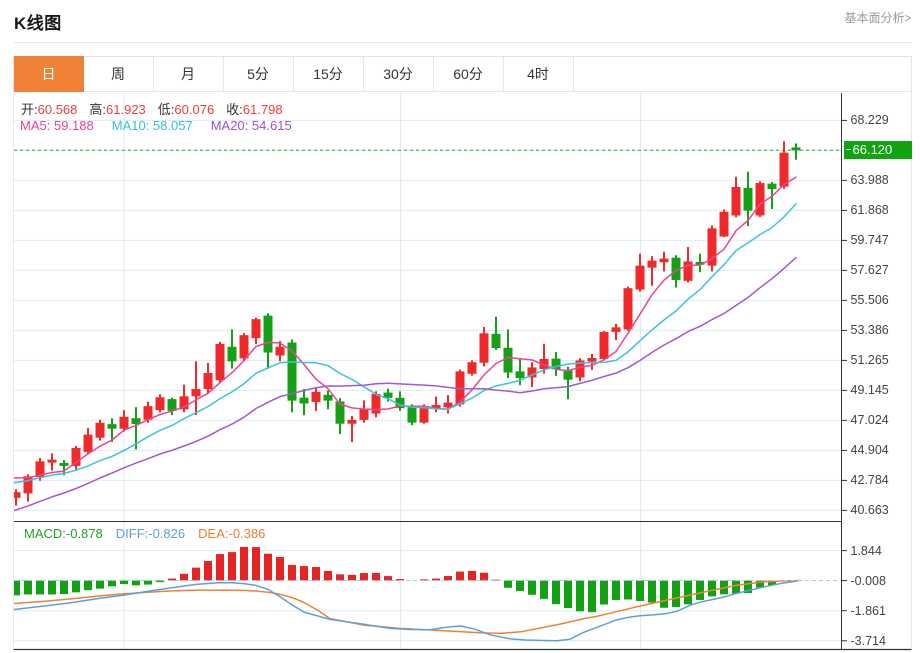  I want to click on price-axis-label: 44.904, so click(869, 450).